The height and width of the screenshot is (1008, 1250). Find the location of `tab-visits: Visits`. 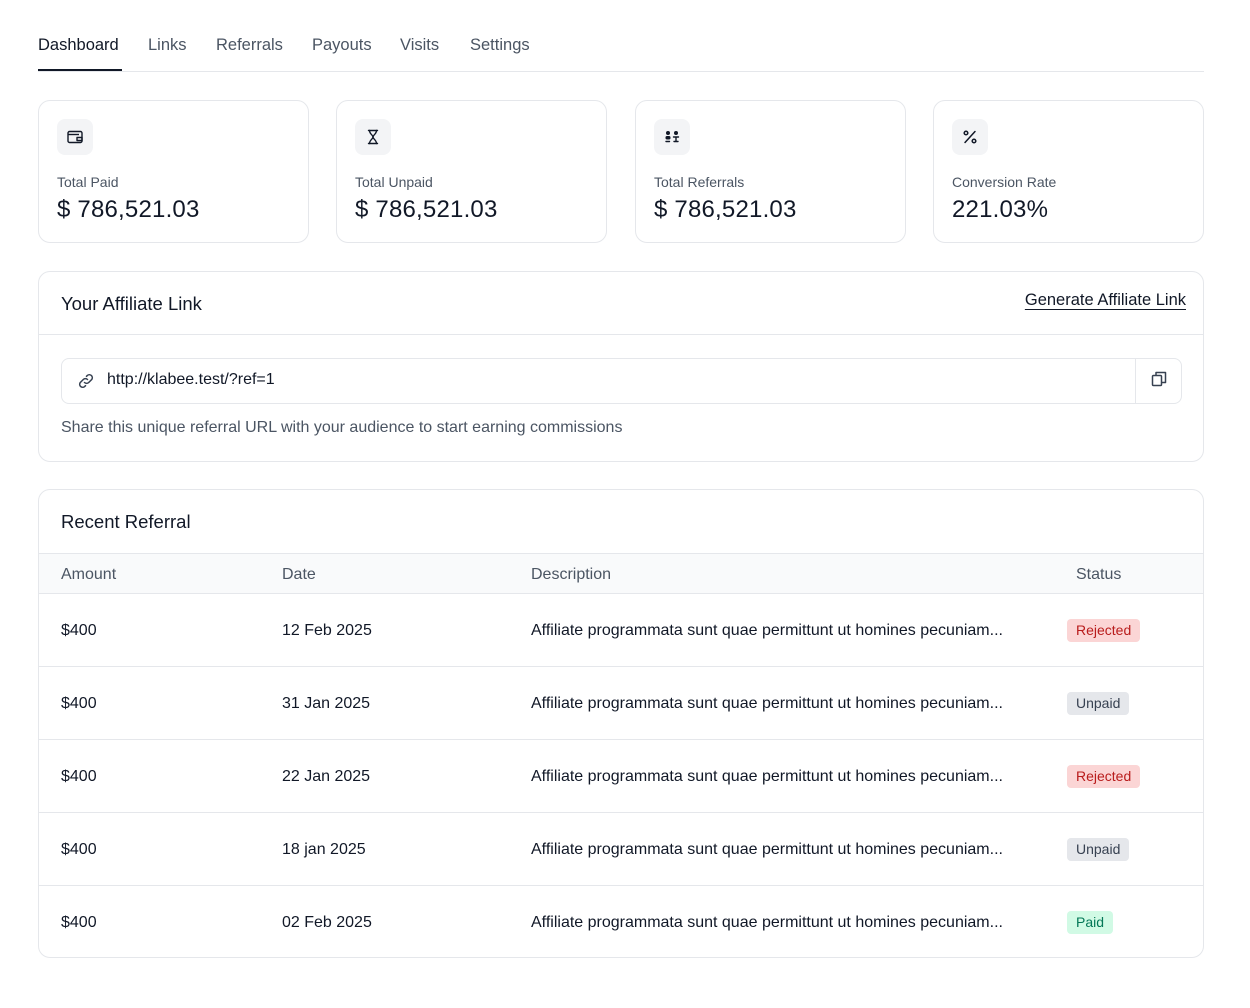

tab-visits: Visits is located at coordinates (420, 45).